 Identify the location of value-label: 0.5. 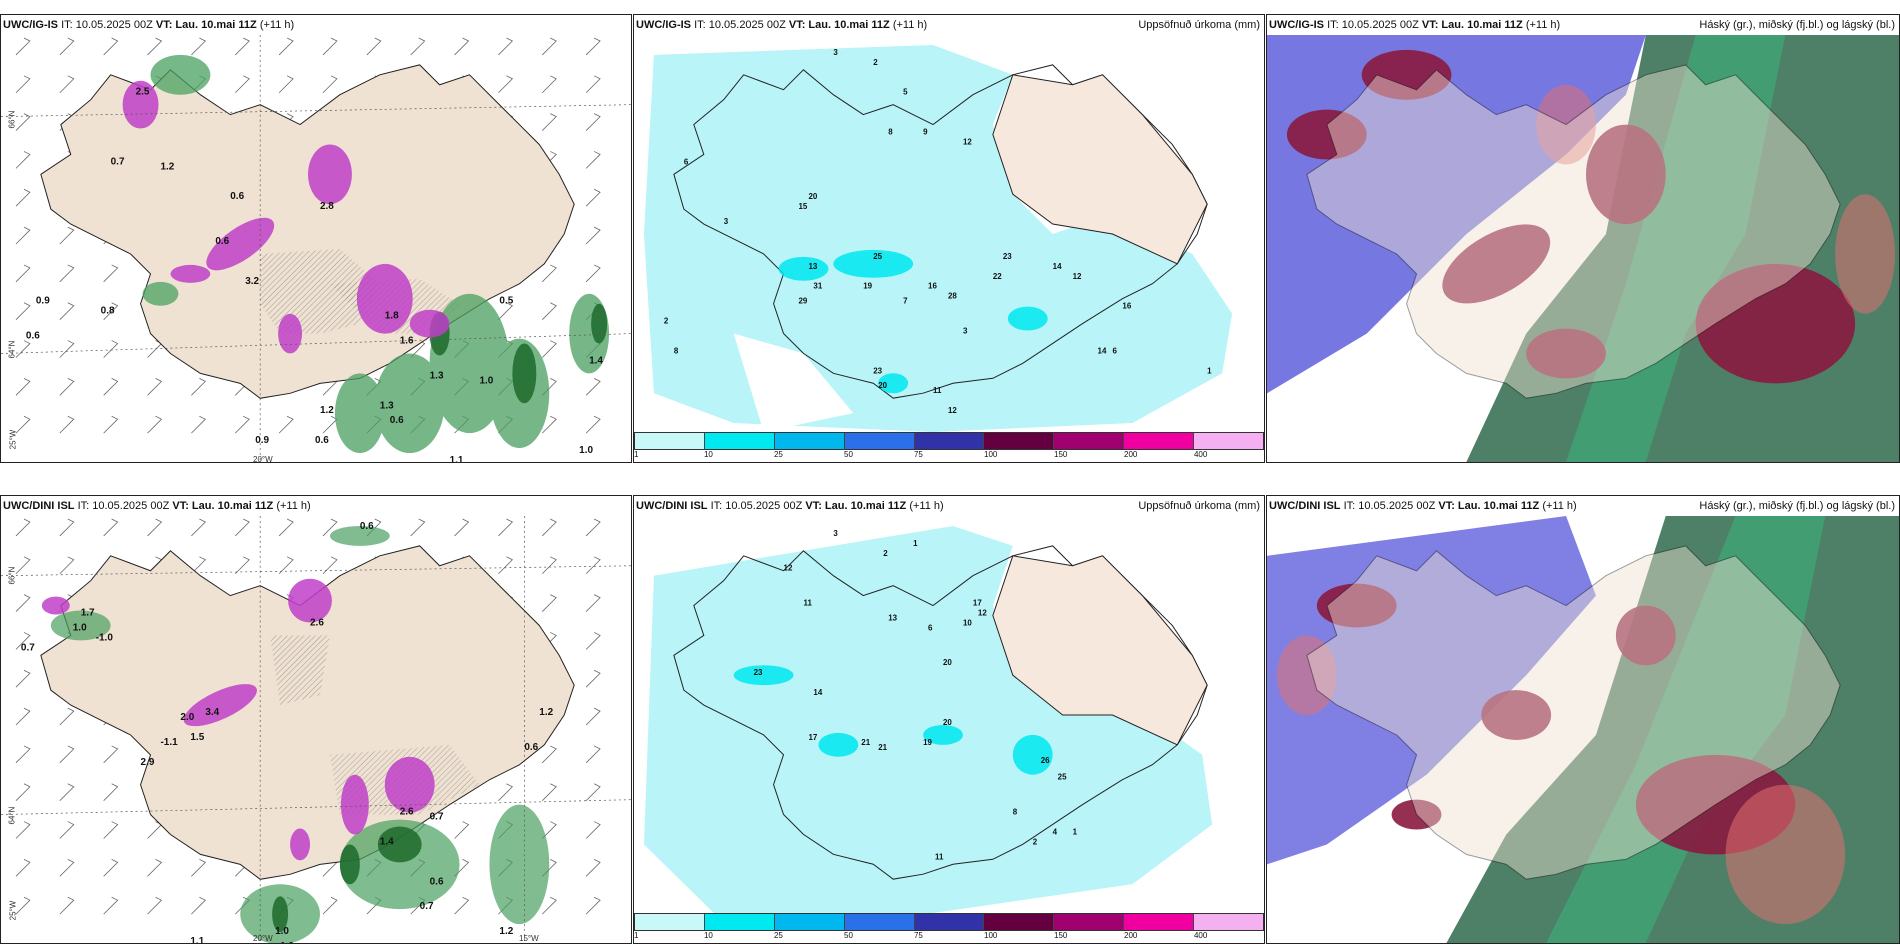
(506, 301).